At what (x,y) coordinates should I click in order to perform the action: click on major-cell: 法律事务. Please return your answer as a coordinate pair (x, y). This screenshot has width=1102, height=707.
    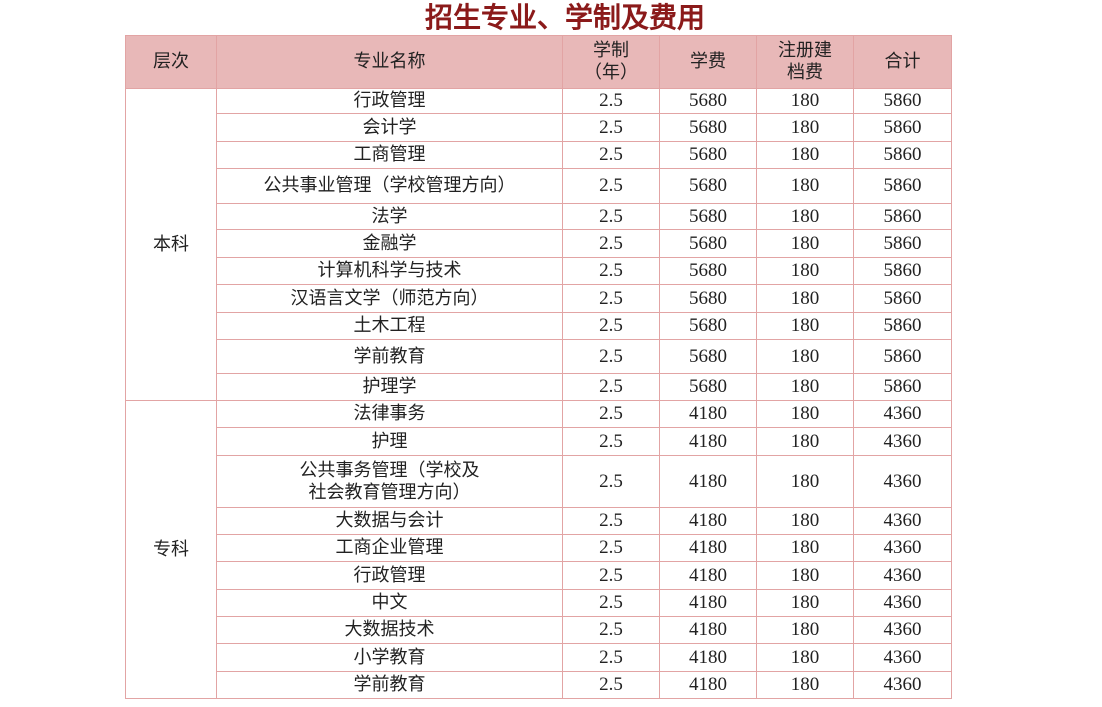
    Looking at the image, I should click on (389, 414).